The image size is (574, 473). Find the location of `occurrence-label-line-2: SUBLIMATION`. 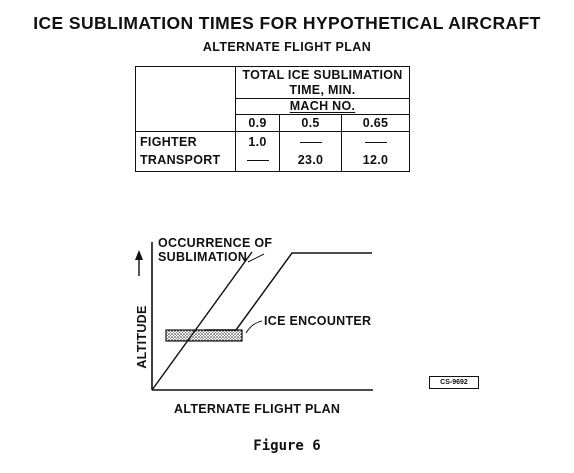

occurrence-label-line-2: SUBLIMATION is located at coordinates (203, 257).